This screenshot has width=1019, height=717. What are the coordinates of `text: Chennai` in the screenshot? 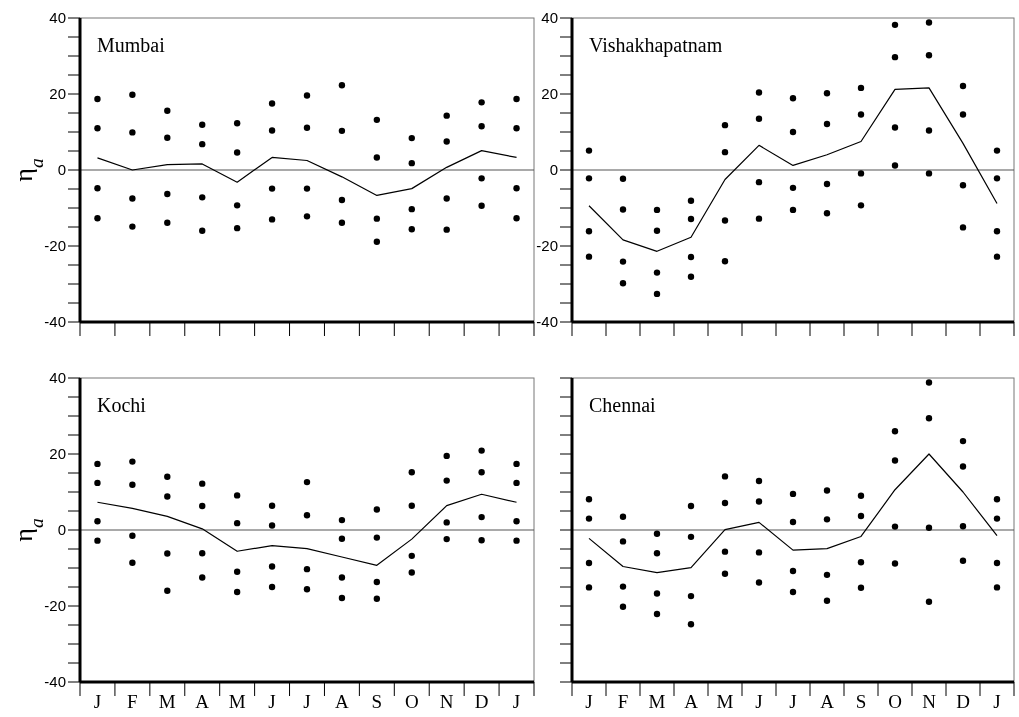 It's located at (623, 405).